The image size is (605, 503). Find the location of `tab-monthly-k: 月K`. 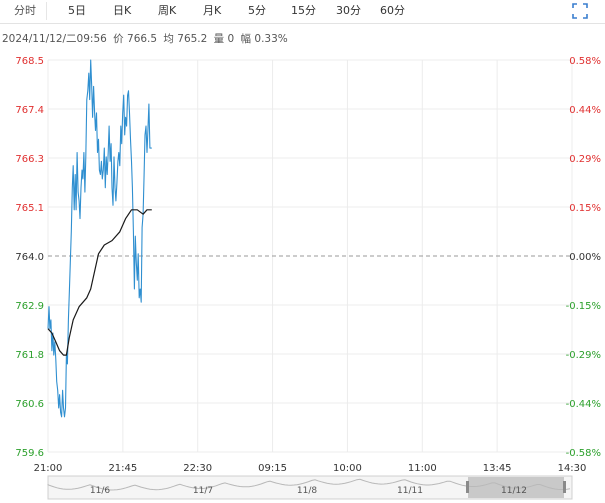

tab-monthly-k: 月K is located at coordinates (212, 10).